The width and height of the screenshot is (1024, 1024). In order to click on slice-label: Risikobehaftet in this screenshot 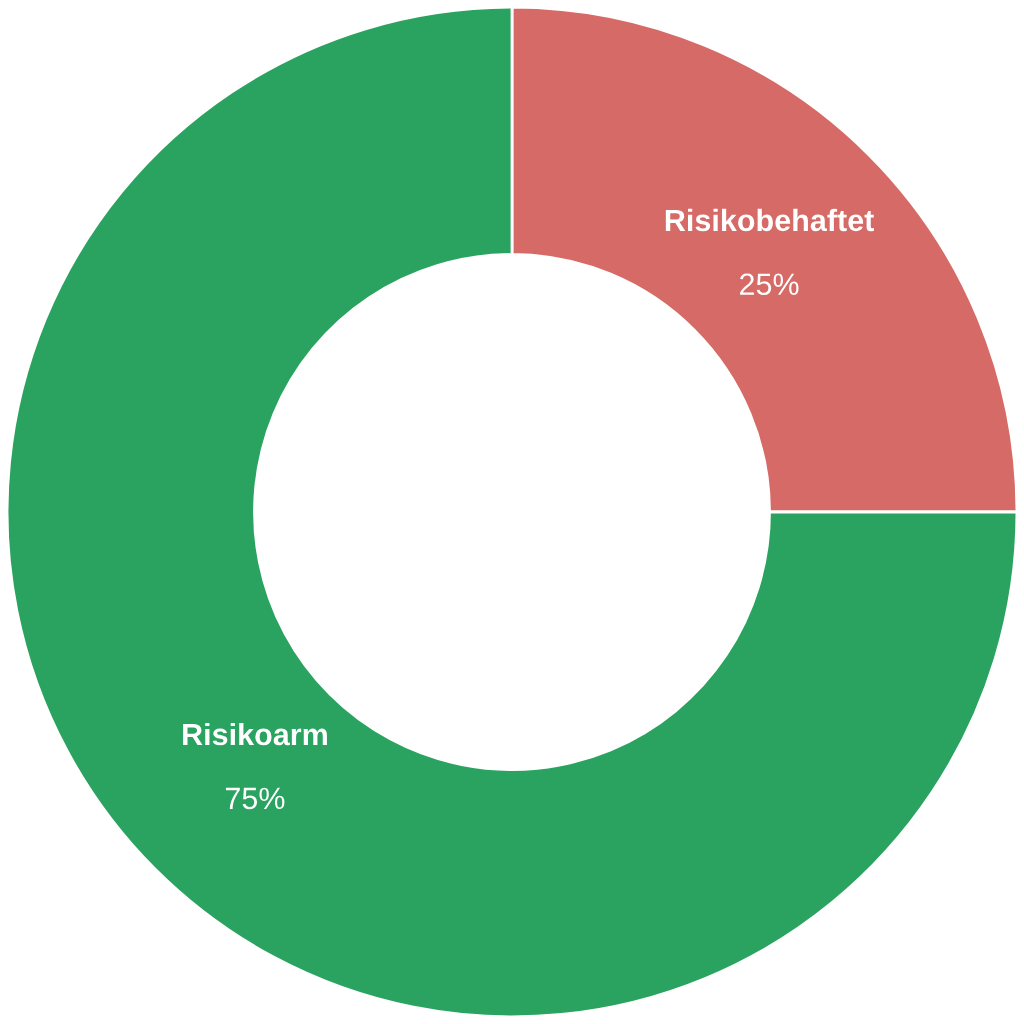, I will do `click(769, 220)`.